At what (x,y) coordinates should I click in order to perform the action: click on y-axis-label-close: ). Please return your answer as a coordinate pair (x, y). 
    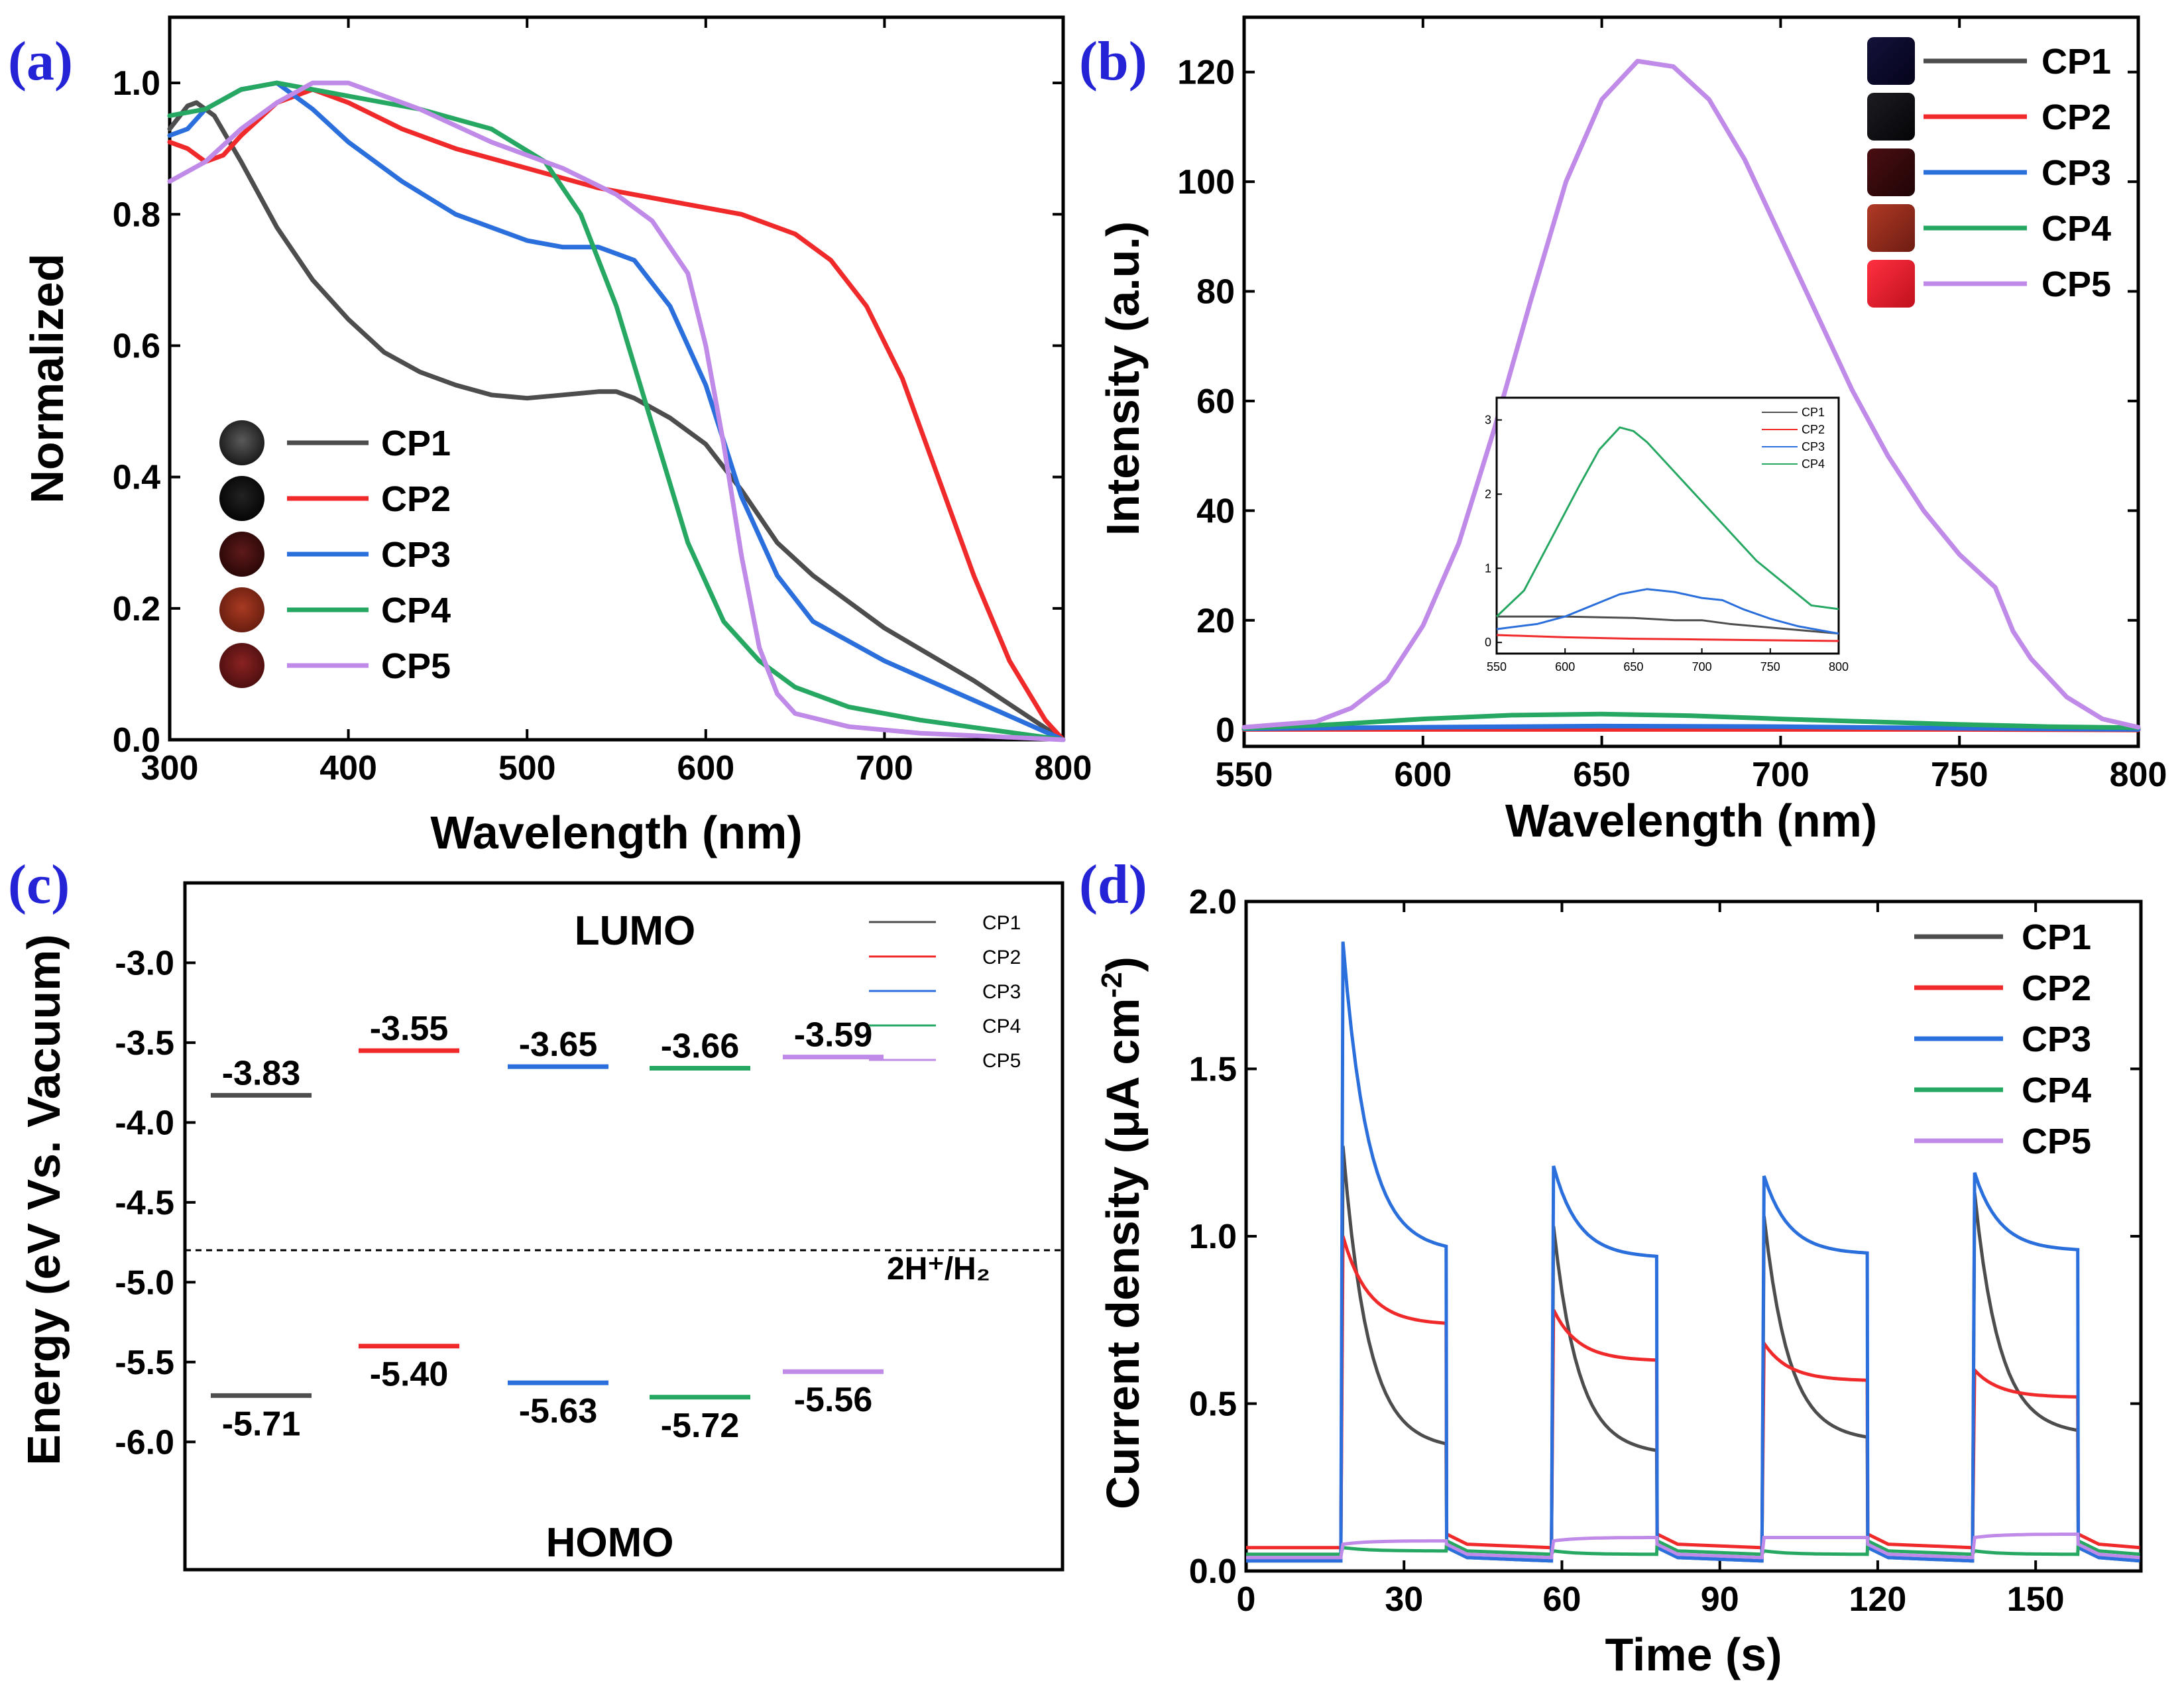
    Looking at the image, I should click on (1123, 964).